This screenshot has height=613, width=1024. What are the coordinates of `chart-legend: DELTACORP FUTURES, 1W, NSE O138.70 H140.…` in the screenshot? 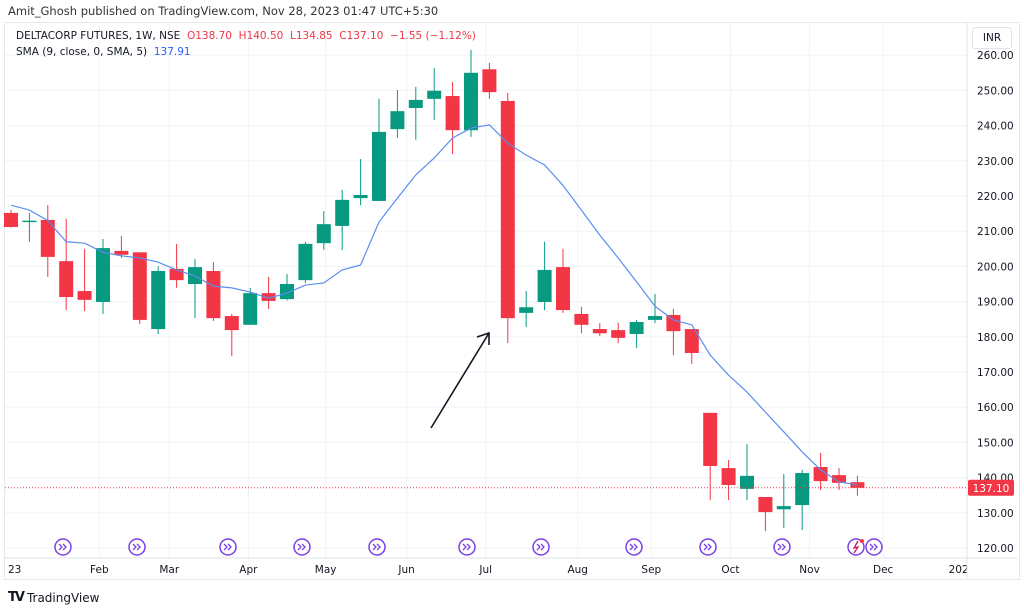 It's located at (246, 44).